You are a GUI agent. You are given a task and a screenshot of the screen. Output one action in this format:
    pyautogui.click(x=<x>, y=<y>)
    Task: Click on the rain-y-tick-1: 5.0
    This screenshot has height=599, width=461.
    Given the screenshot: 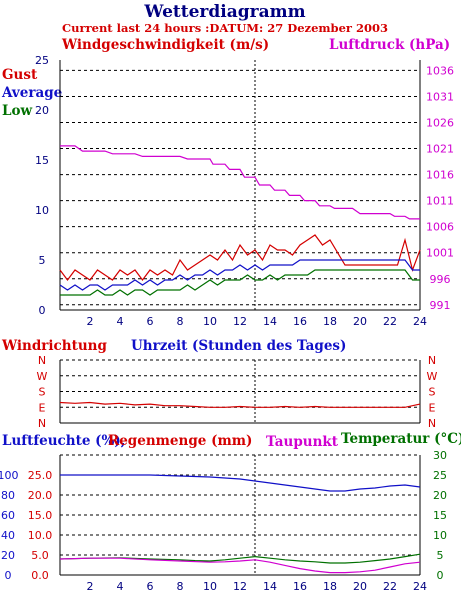 What is the action you would take?
    pyautogui.click(x=40, y=555)
    